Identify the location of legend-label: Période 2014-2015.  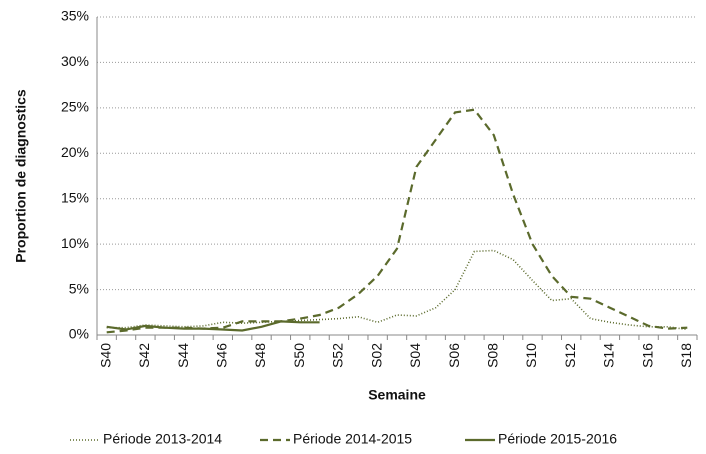
(352, 439).